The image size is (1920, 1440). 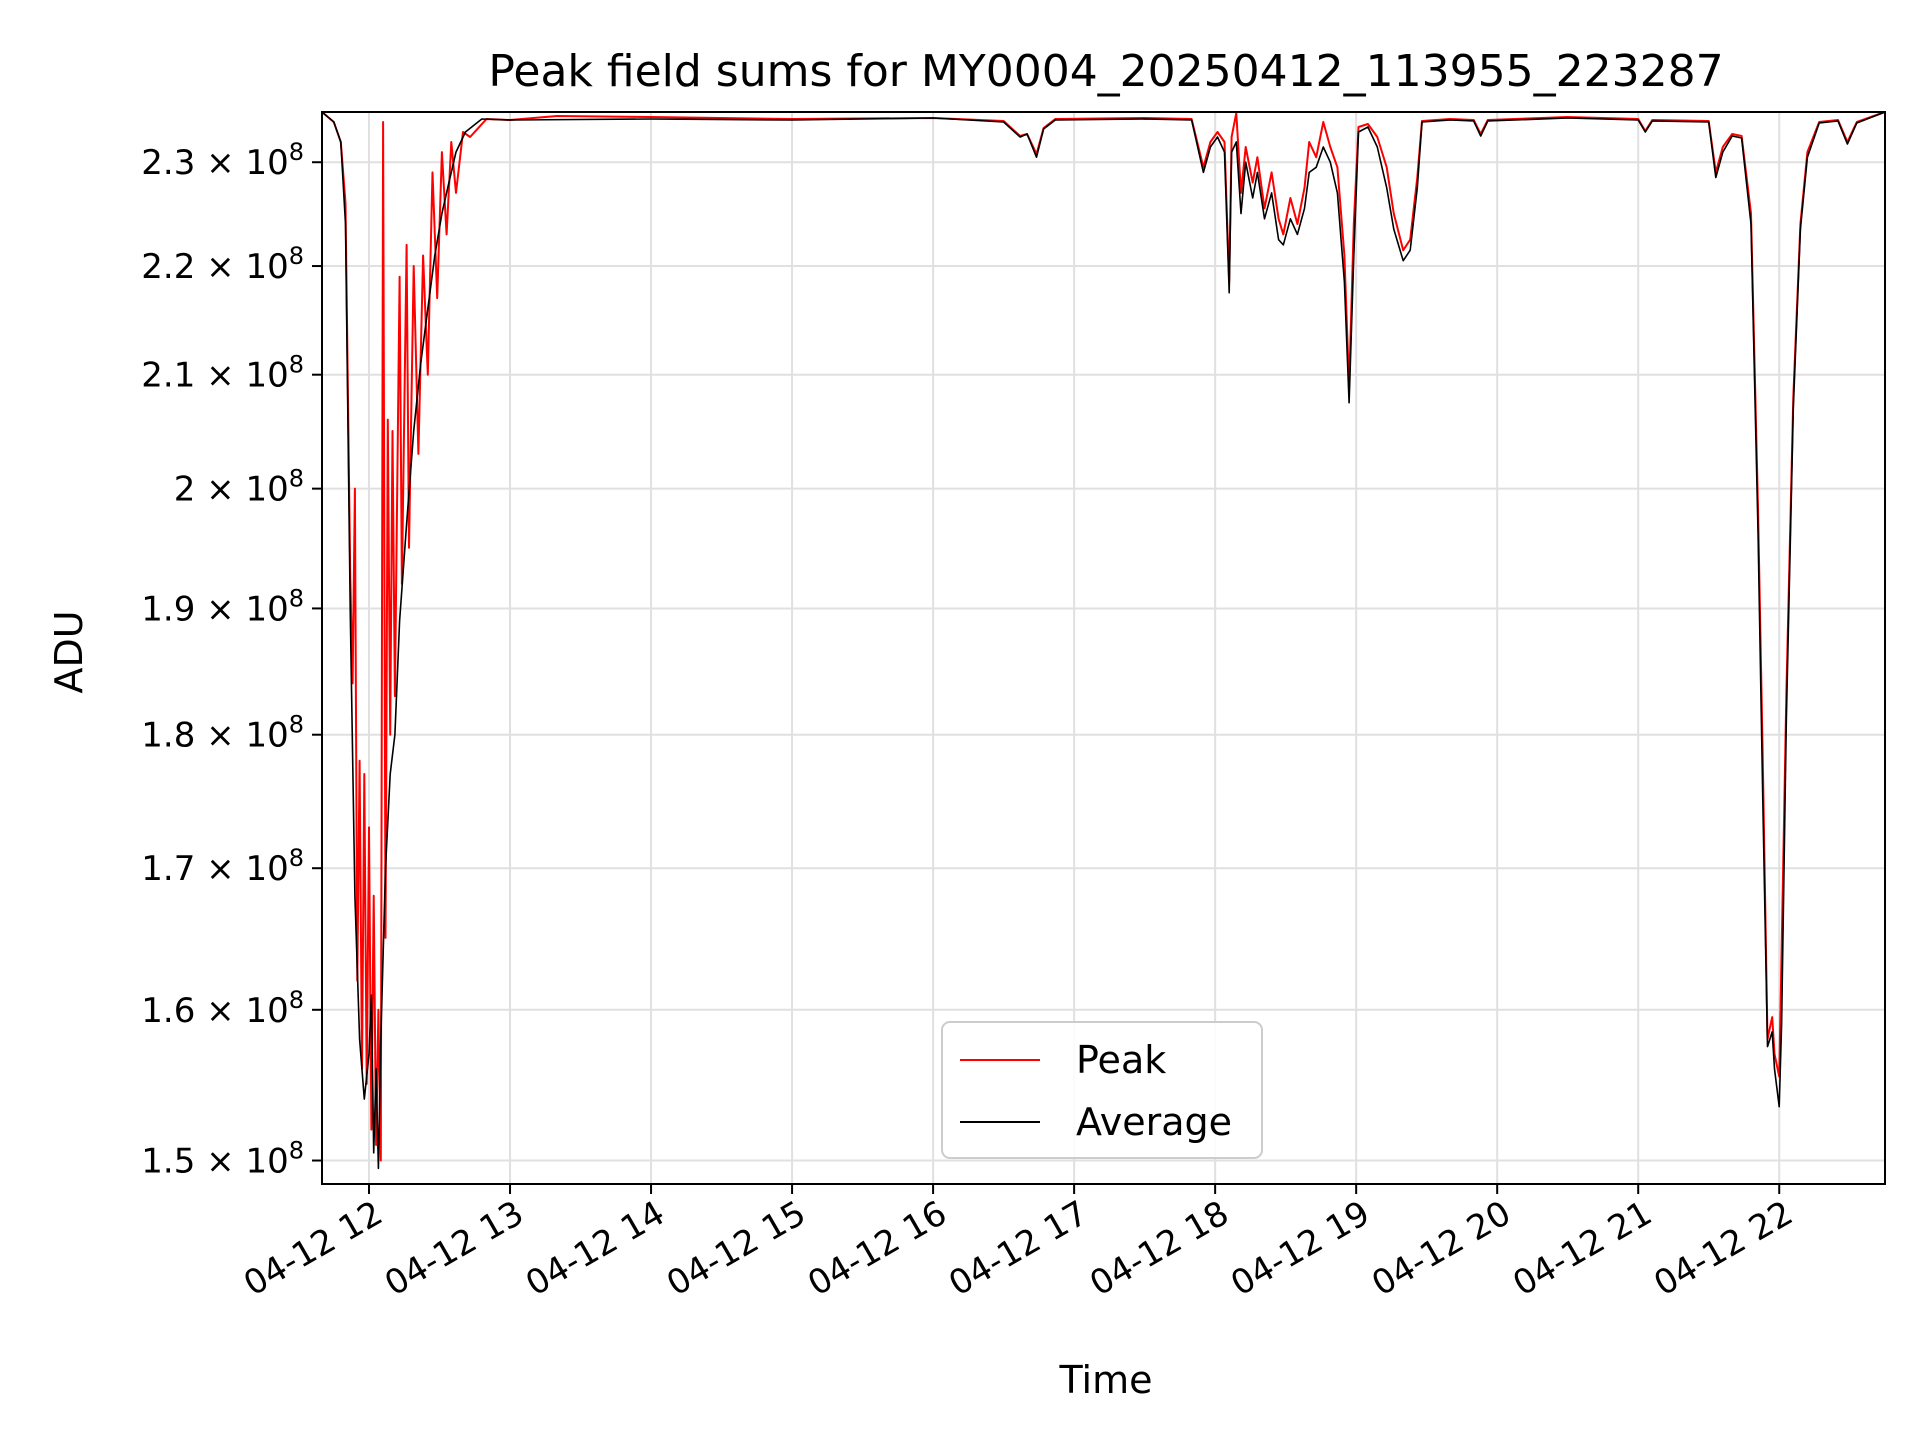 I want to click on y-tick-label: 2.3 × 10⁸, so click(x=222, y=160).